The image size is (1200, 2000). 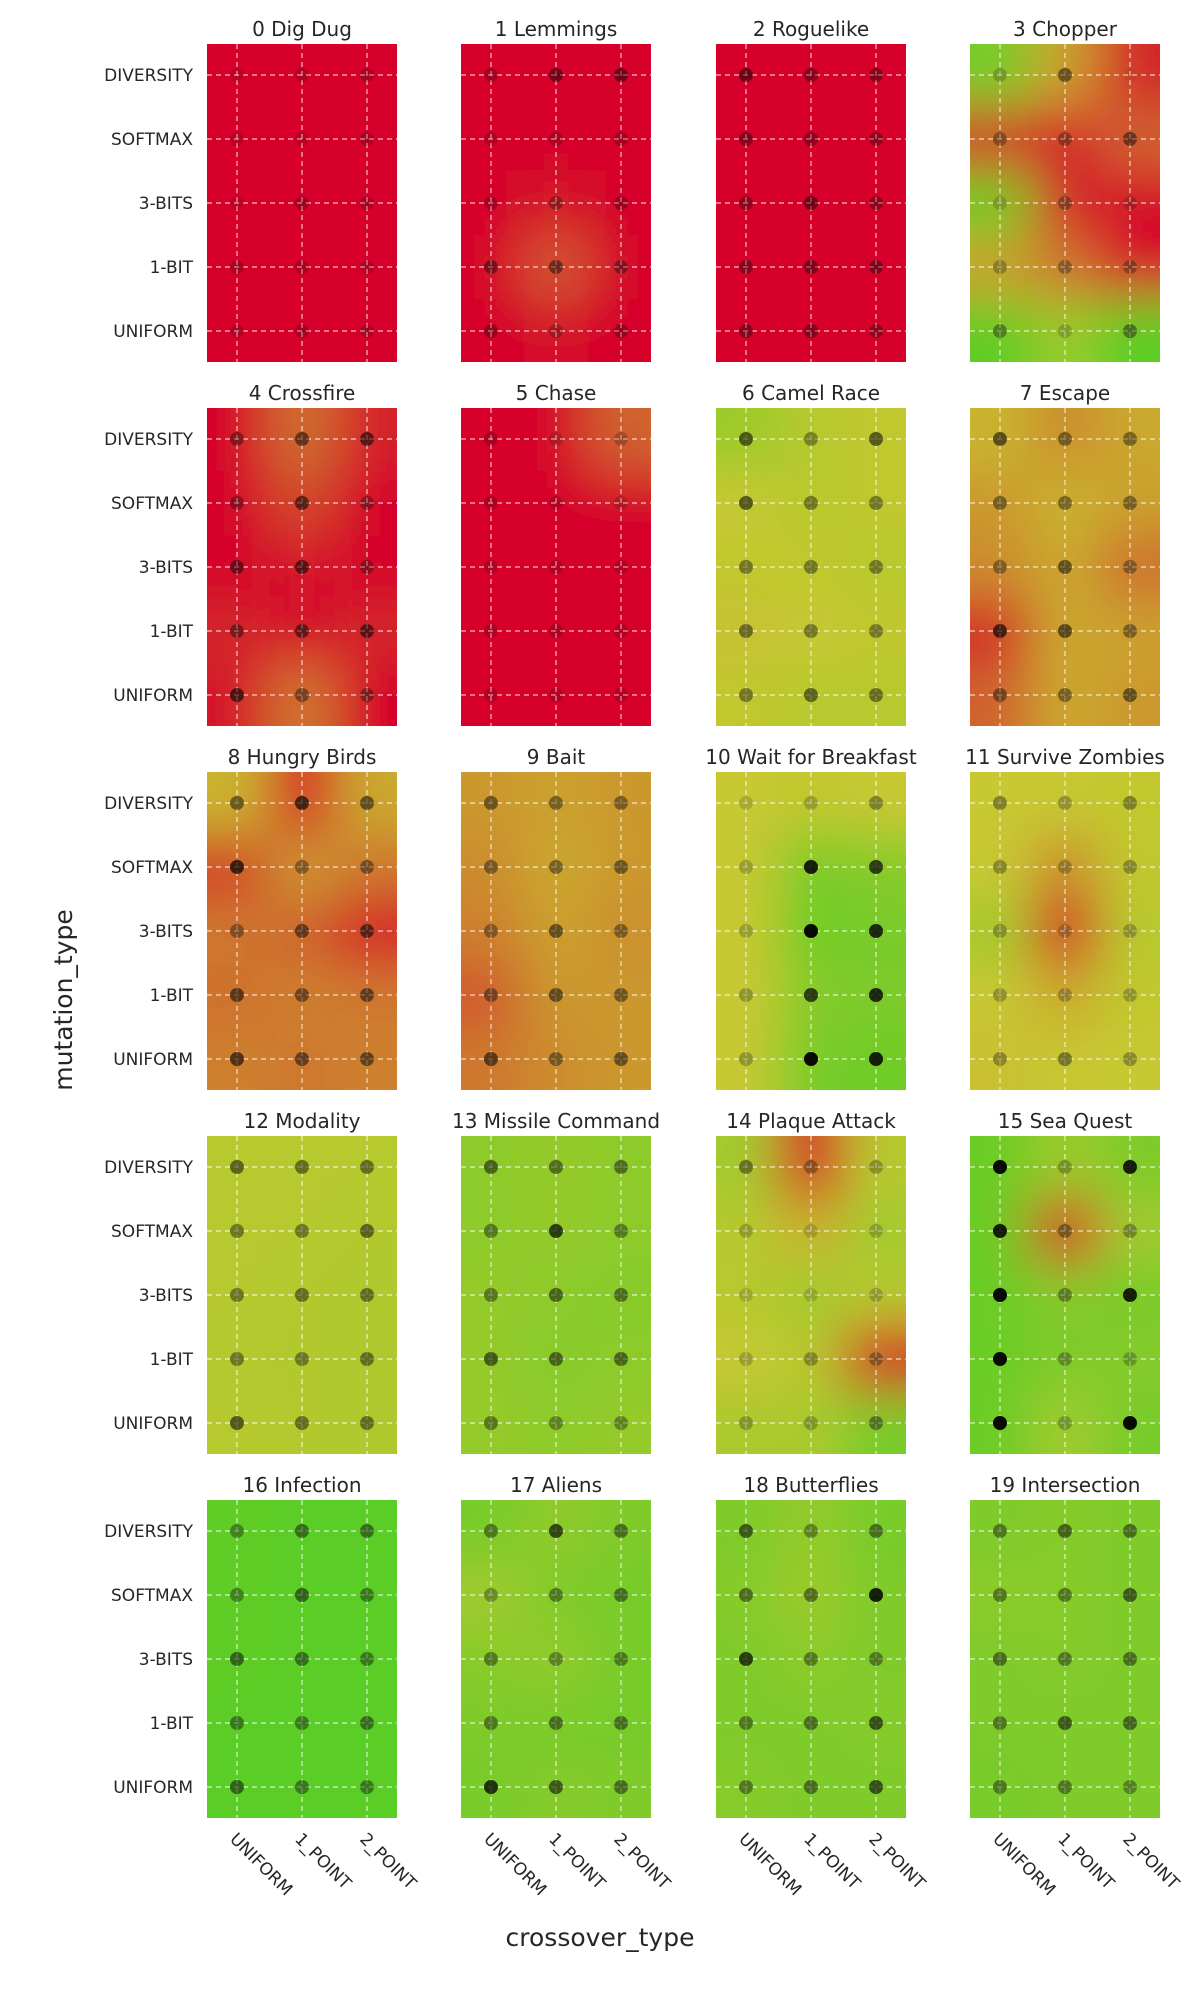 What do you see at coordinates (1065, 1121) in the screenshot?
I see `panel-title: 15 Sea Quest` at bounding box center [1065, 1121].